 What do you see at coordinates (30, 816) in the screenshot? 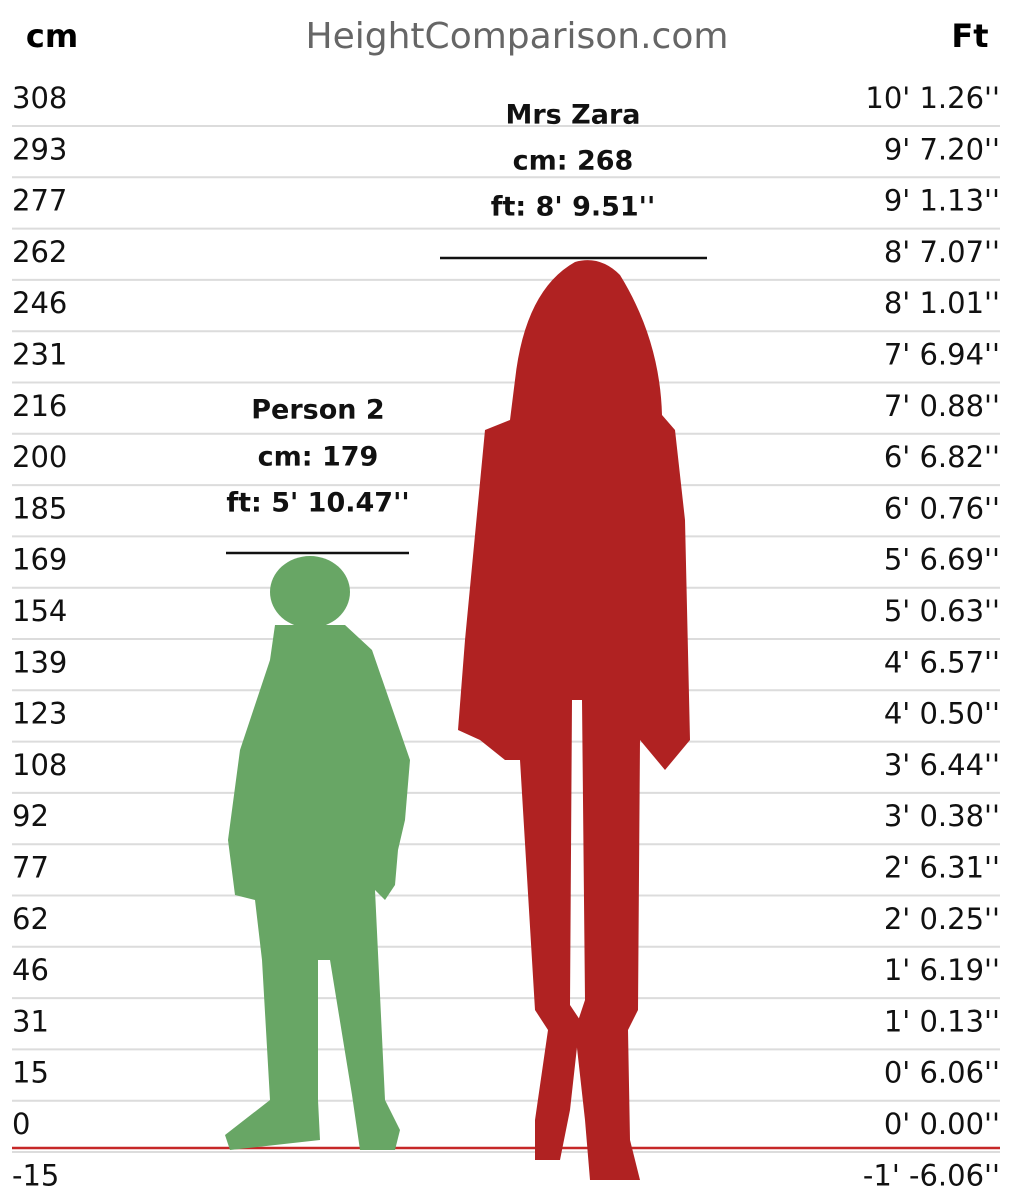
I see `cm-label: 92` at bounding box center [30, 816].